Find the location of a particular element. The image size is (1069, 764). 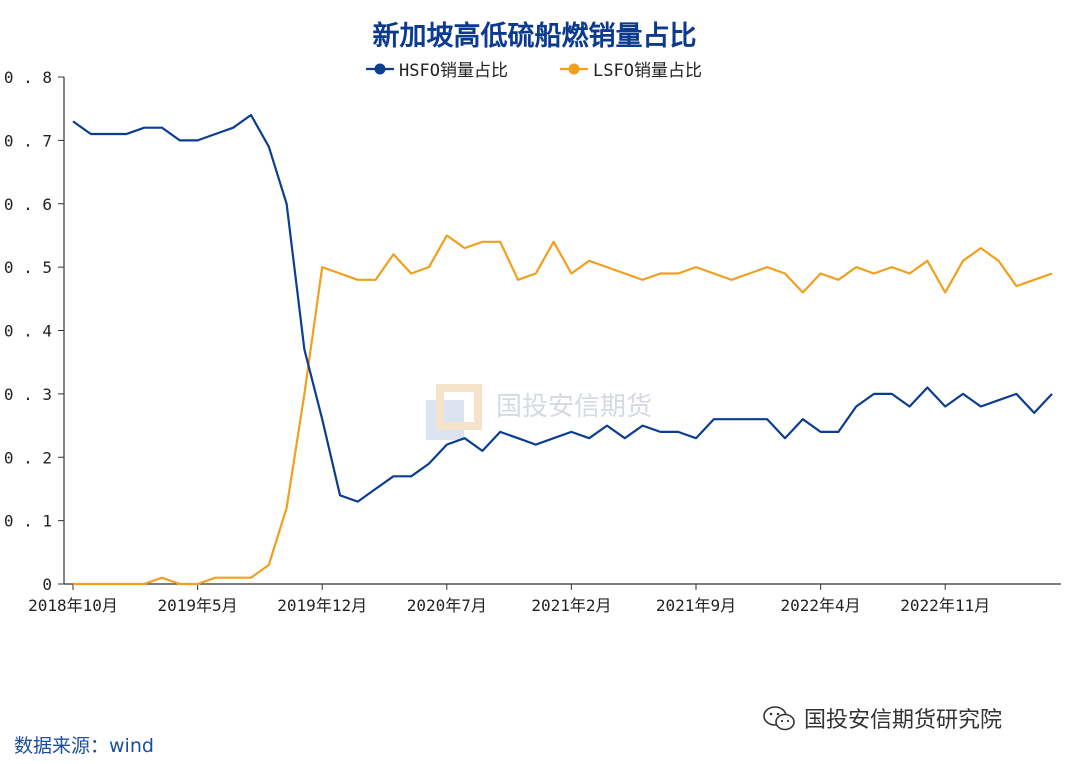

x-tick-label: 2021年9月 is located at coordinates (696, 605).